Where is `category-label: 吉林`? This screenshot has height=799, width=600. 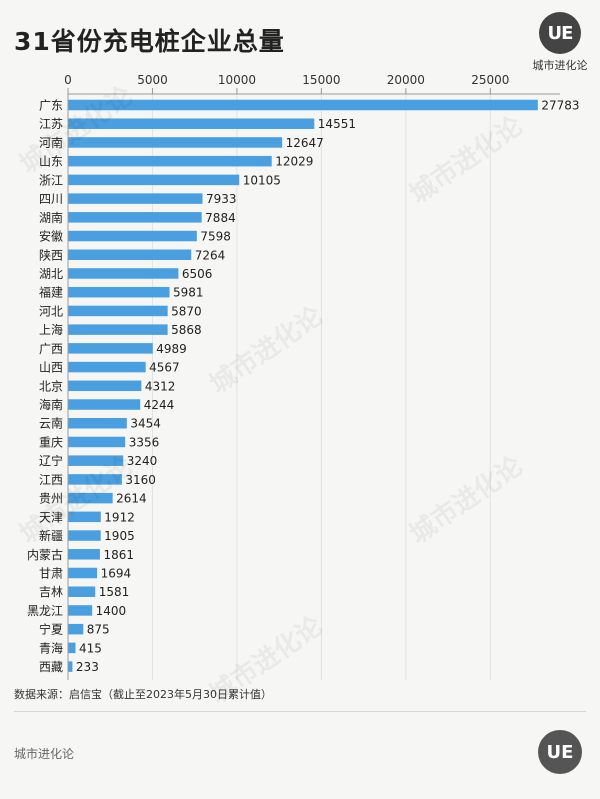 category-label: 吉林 is located at coordinates (51, 592).